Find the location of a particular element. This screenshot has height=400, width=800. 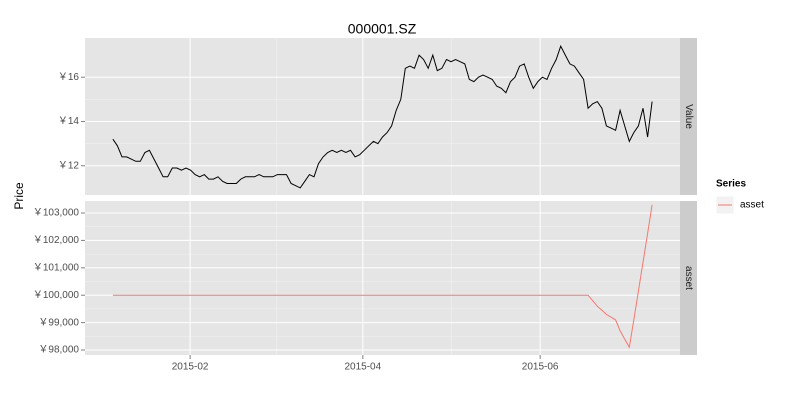

y-tick-label: ￥103,000 is located at coordinates (56, 213).